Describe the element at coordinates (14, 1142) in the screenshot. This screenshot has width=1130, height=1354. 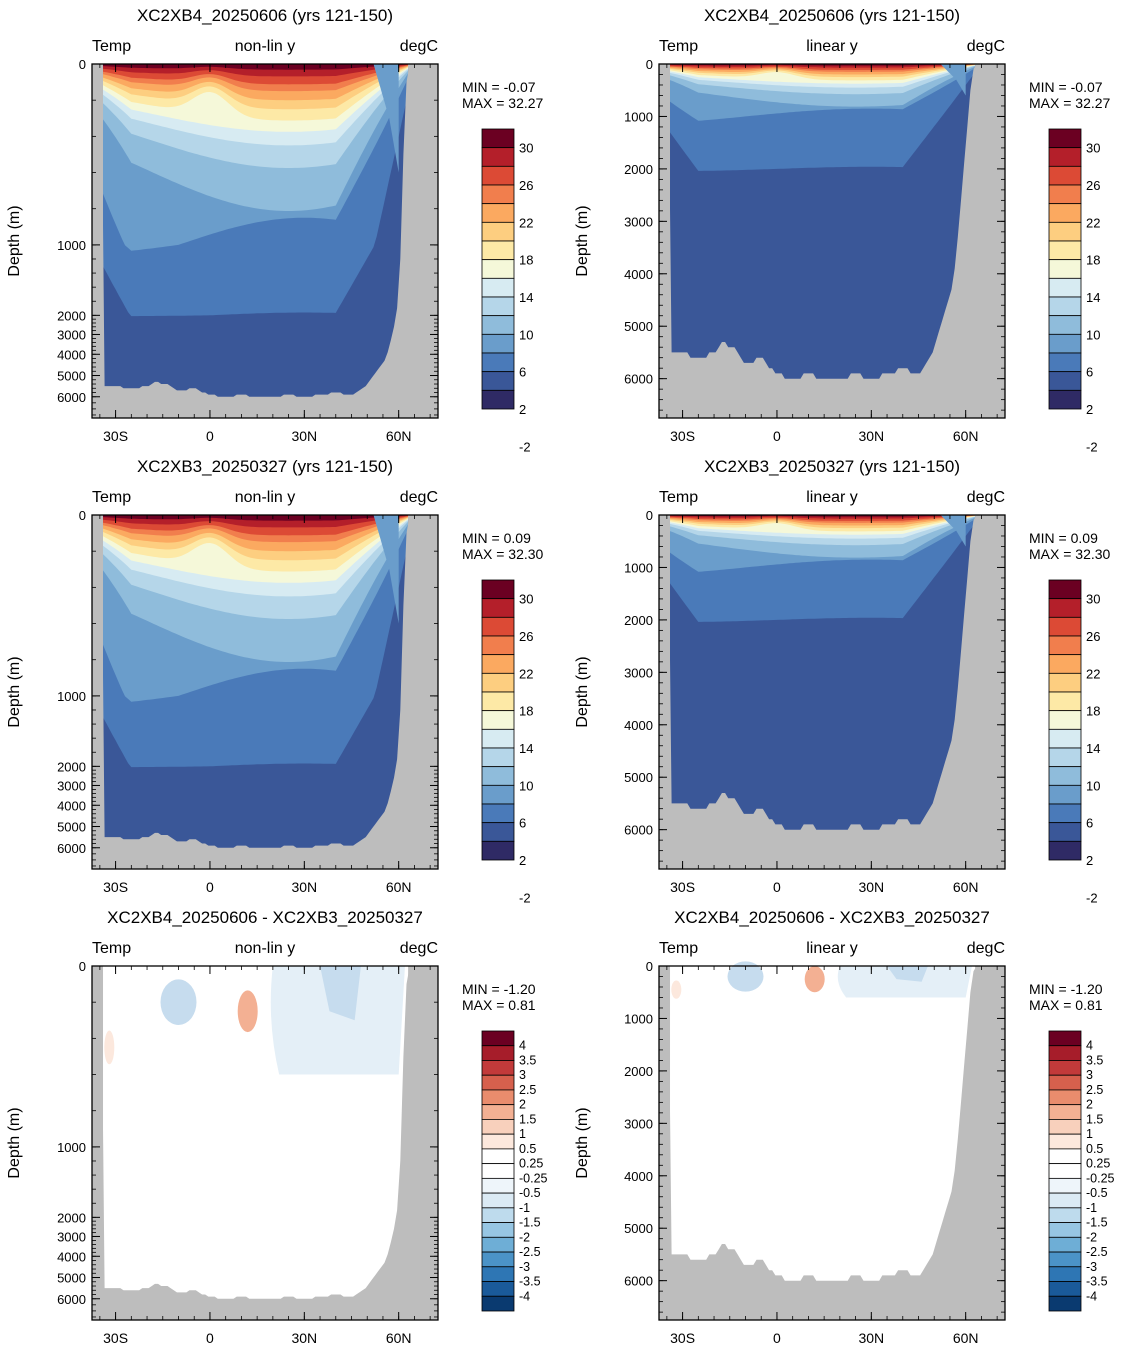
I see `y-axis-title: Depth (m)` at that location.